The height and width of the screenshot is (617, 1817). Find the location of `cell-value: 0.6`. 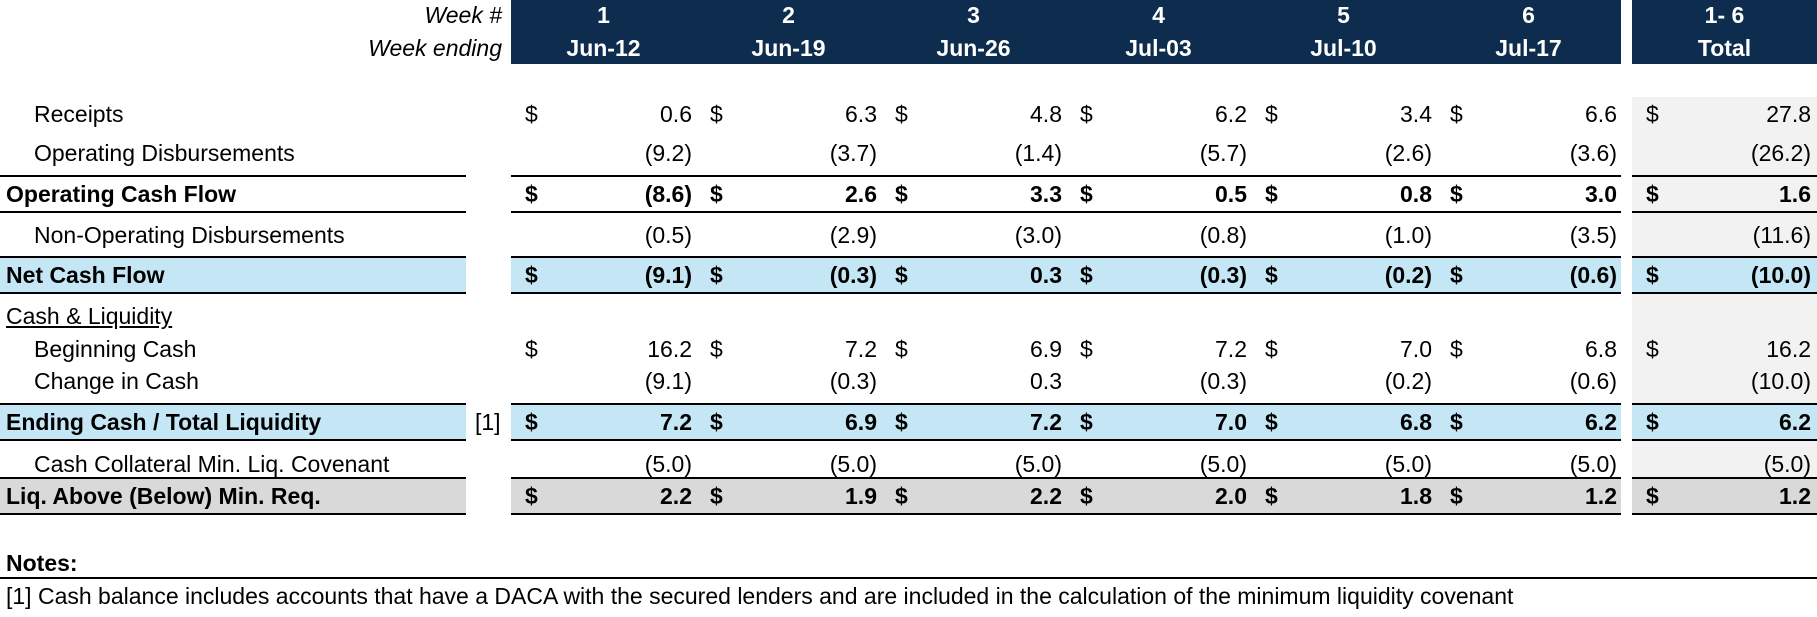

cell-value: 0.6 is located at coordinates (676, 114).